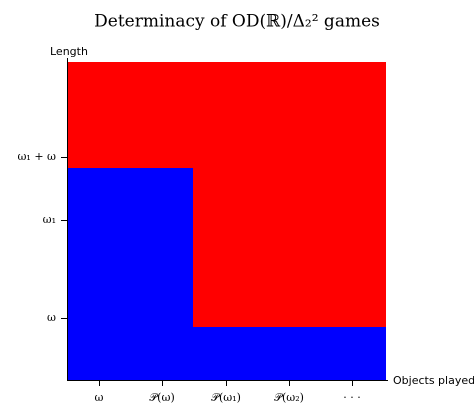  Describe the element at coordinates (289, 397) in the screenshot. I see `x-tick-label: 𝒫(ω₂)` at that location.